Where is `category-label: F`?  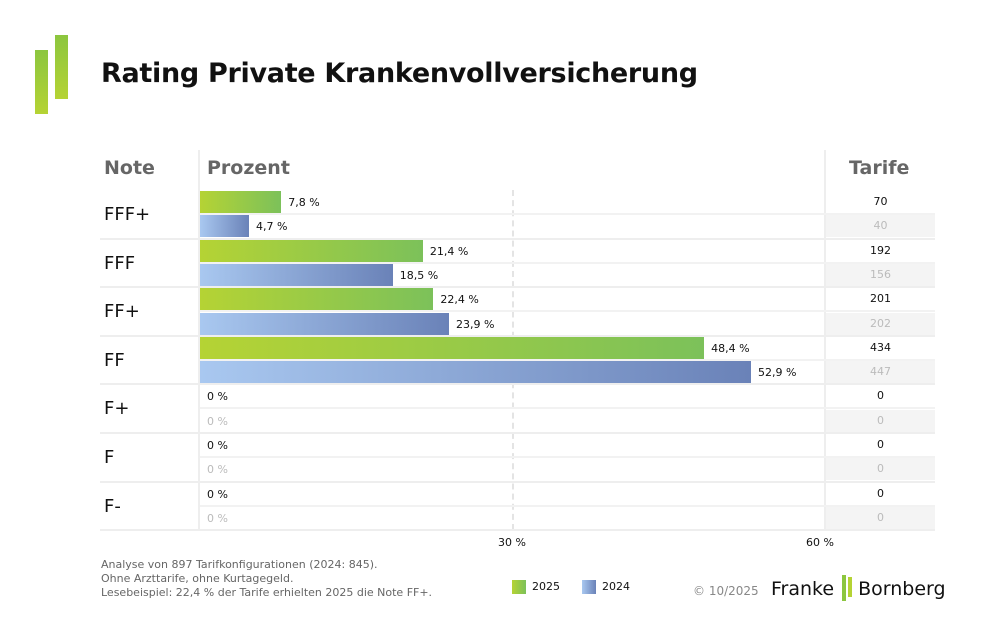
category-label: F is located at coordinates (109, 457).